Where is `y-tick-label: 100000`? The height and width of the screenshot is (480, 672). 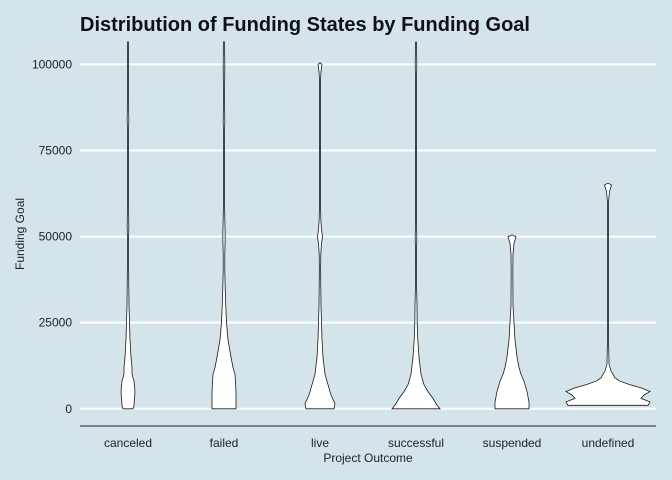
y-tick-label: 100000 is located at coordinates (52, 64).